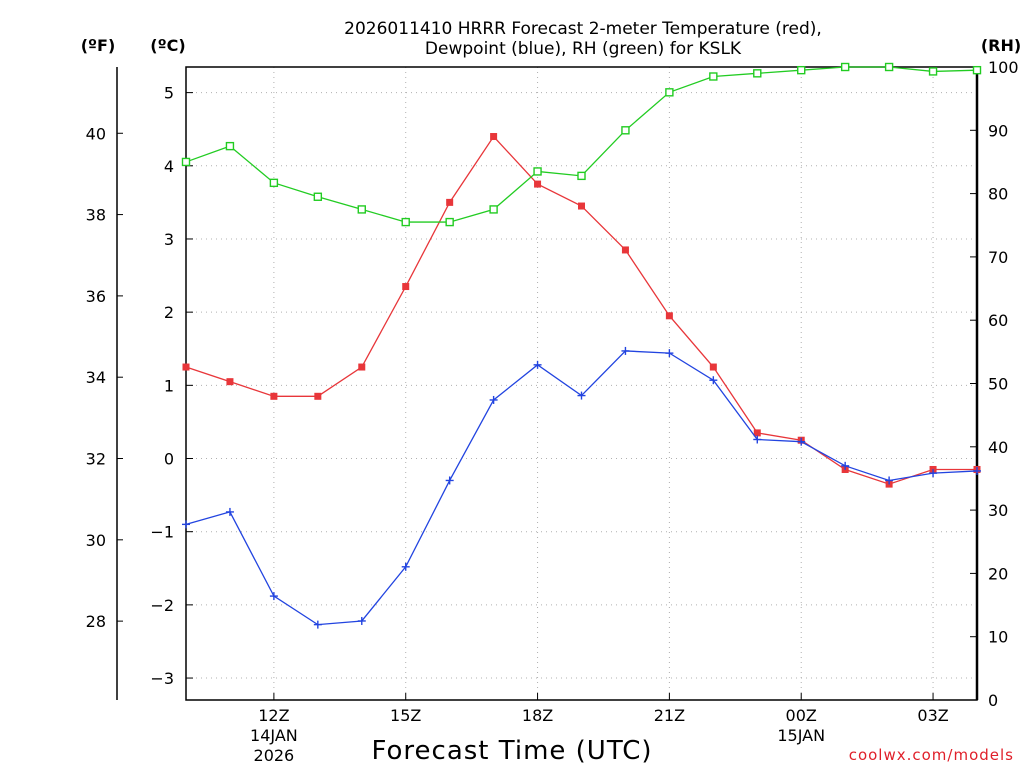 Image resolution: width=1024 pixels, height=768 pixels. I want to click on celsius-unit-label: (ºC), so click(167, 45).